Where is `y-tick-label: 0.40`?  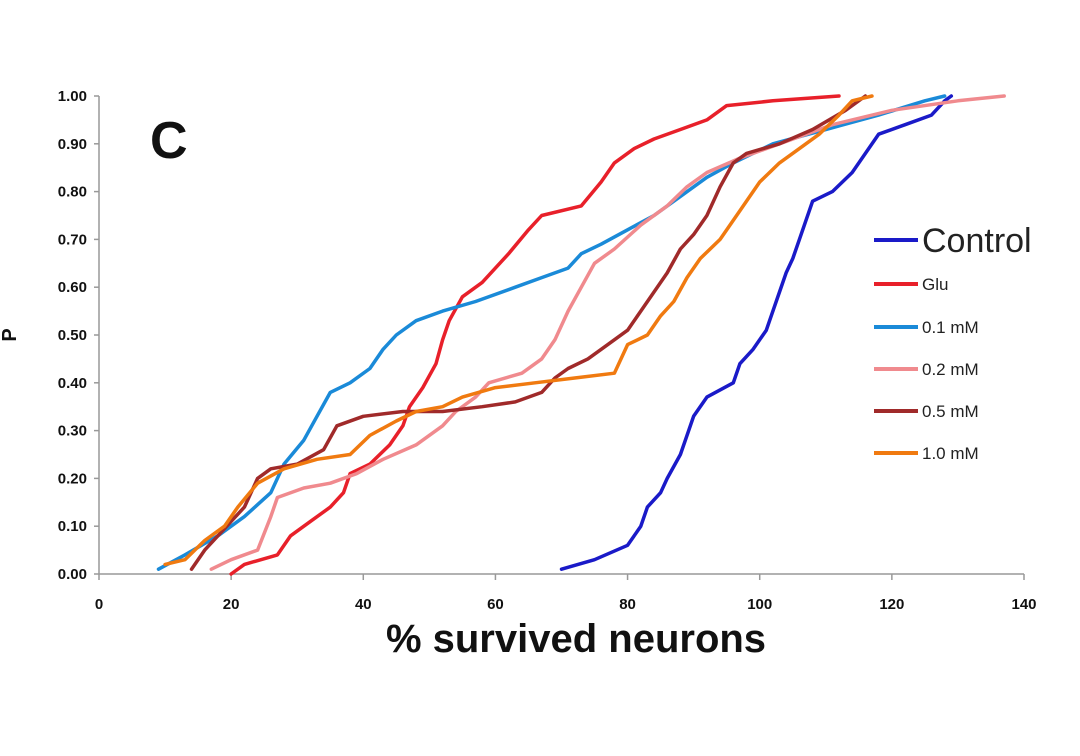 y-tick-label: 0.40 is located at coordinates (72, 383).